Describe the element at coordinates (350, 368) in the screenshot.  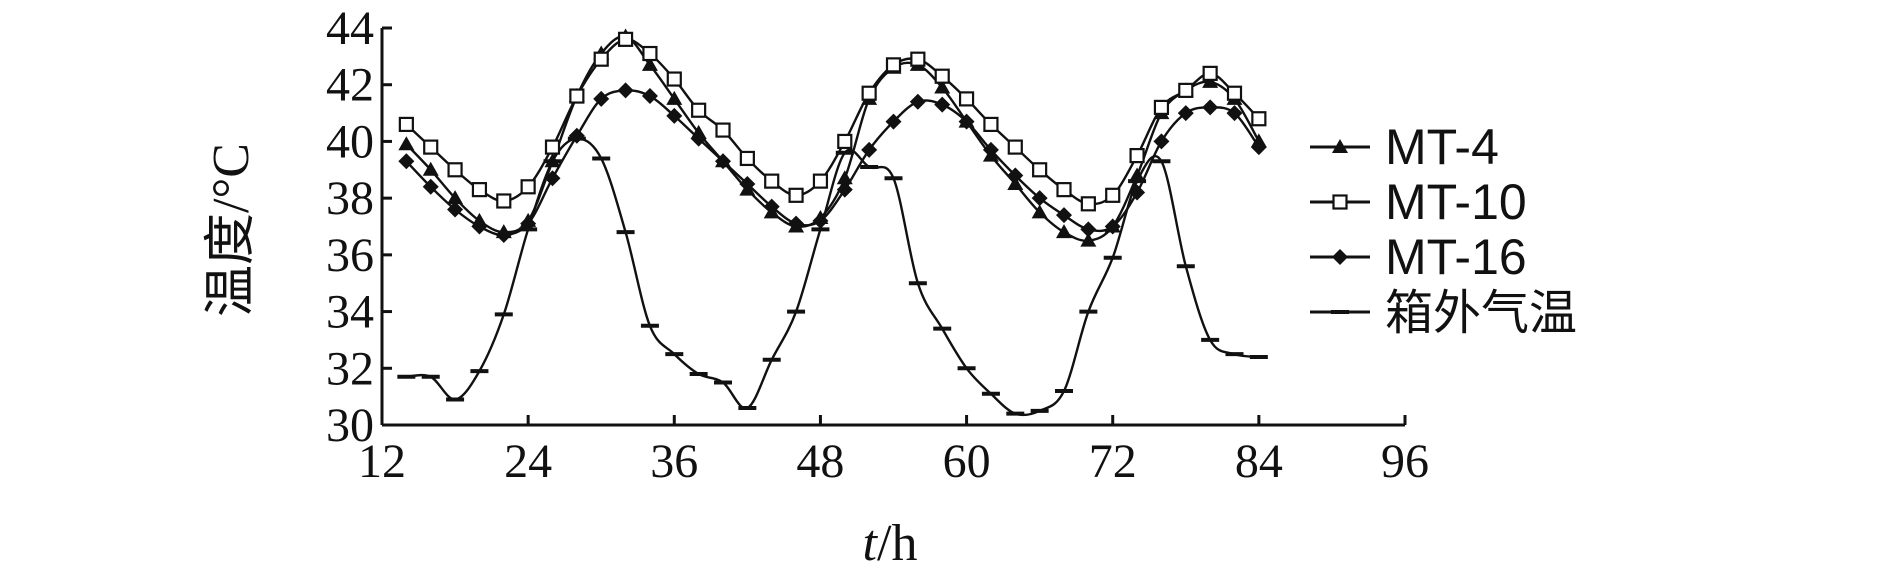
I see `y-tick-label: 32` at that location.